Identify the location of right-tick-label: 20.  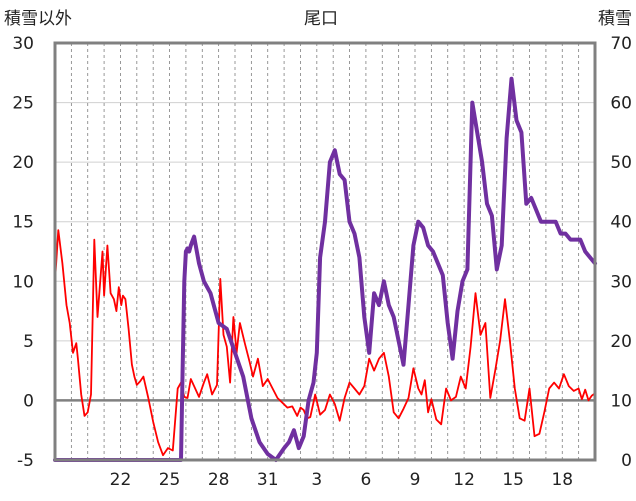
(621, 342).